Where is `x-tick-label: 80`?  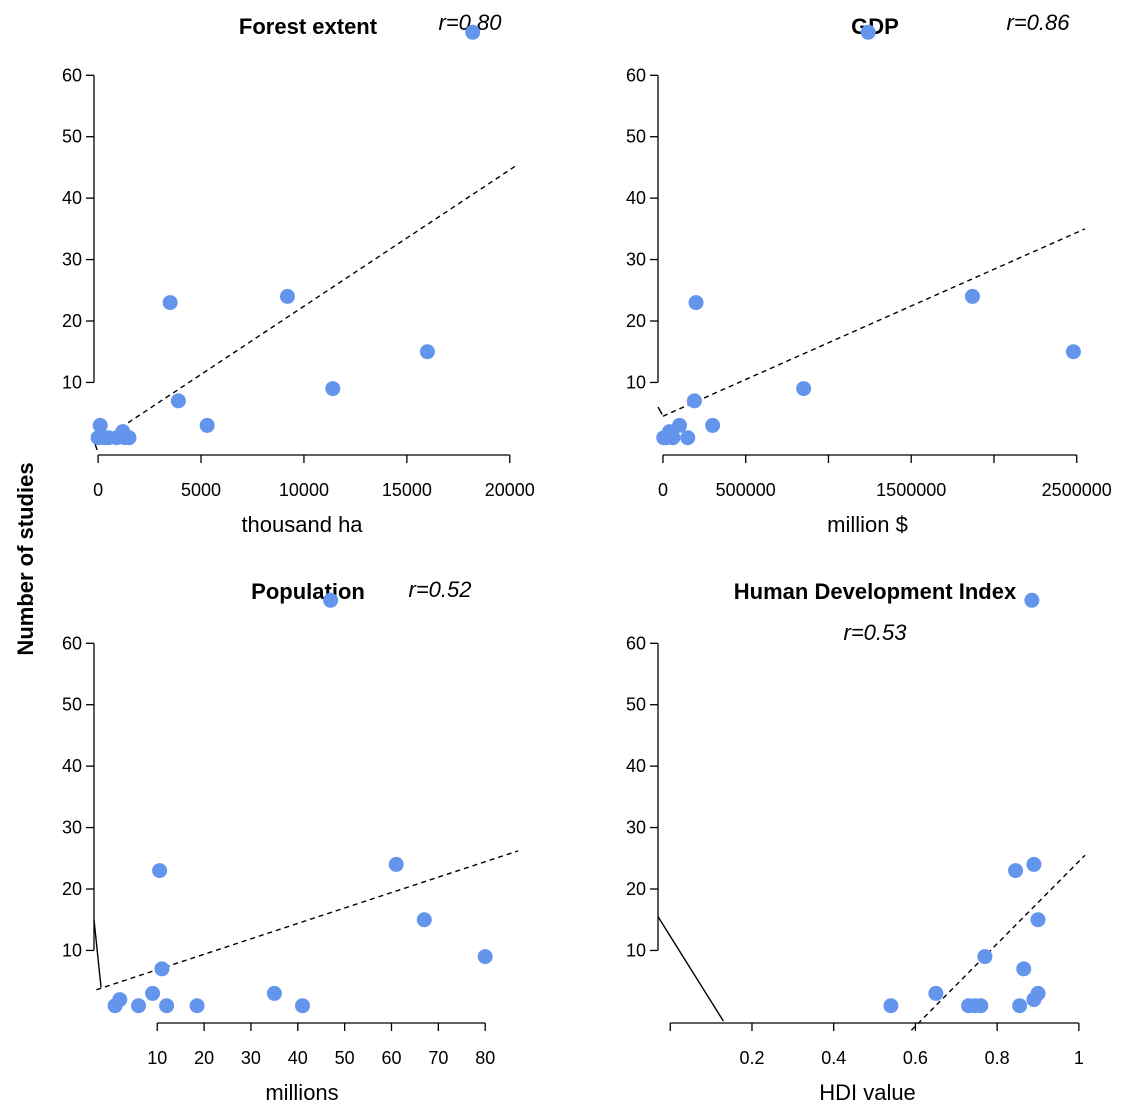 x-tick-label: 80 is located at coordinates (485, 1058).